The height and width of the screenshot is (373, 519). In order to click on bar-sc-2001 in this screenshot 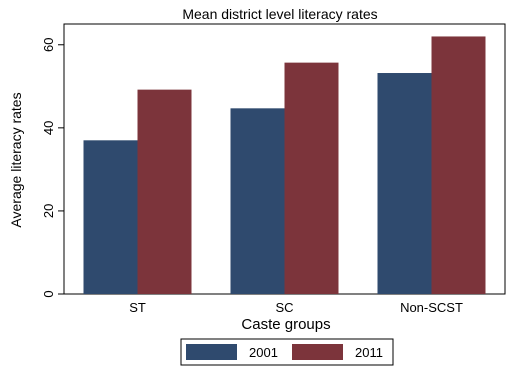, I will do `click(257, 201)`.